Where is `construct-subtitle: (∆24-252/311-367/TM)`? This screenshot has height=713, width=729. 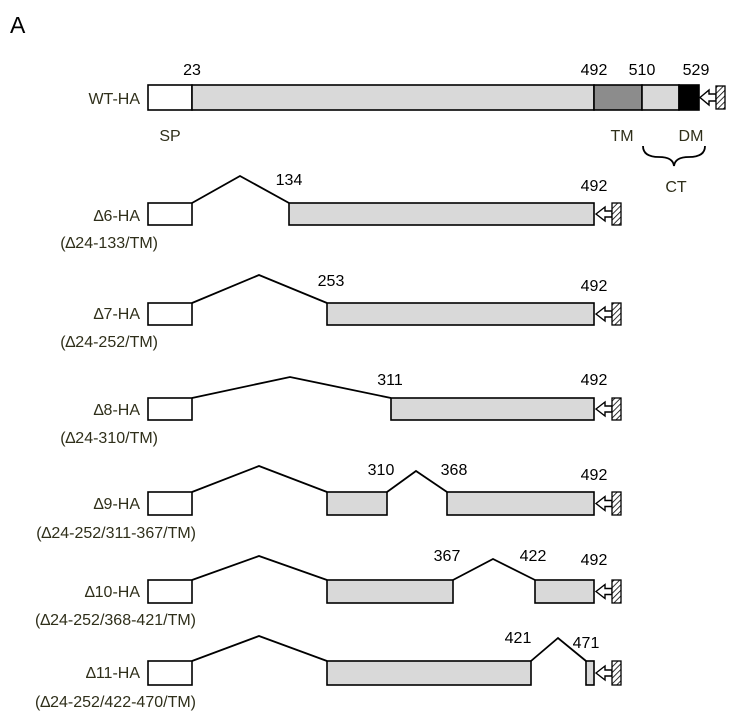
construct-subtitle: (∆24-252/311-367/TM) is located at coordinates (116, 533).